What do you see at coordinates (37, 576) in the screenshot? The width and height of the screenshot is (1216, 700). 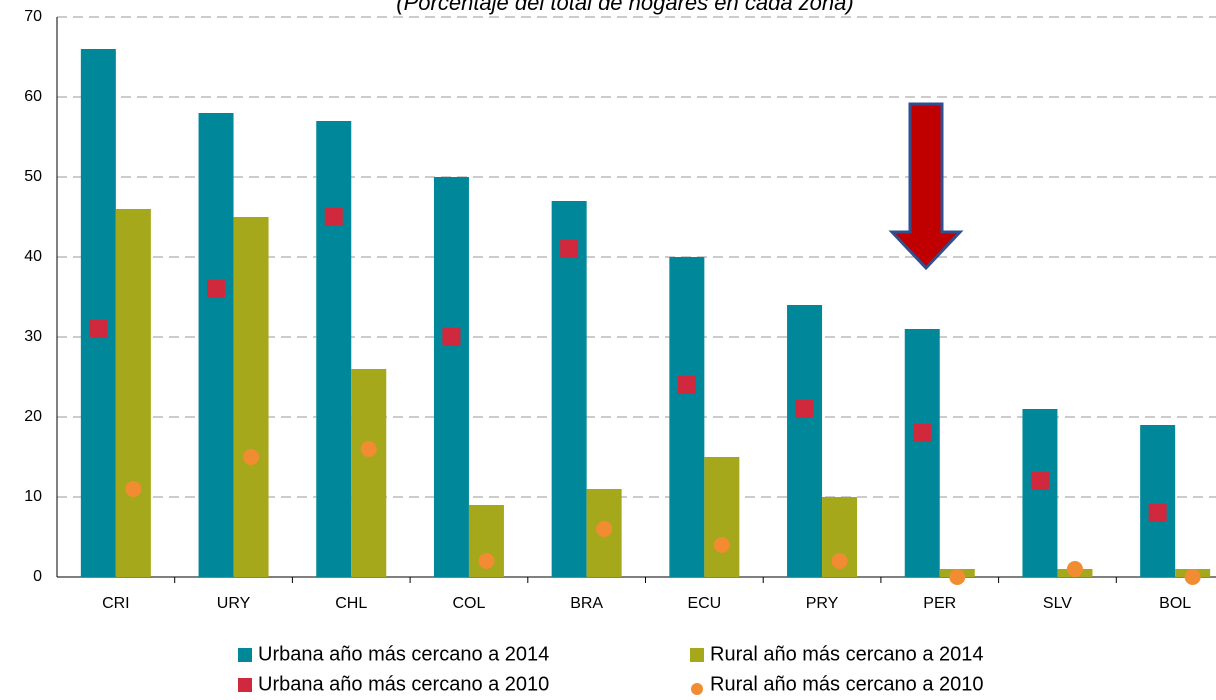 I see `y-tick-label: 0` at bounding box center [37, 576].